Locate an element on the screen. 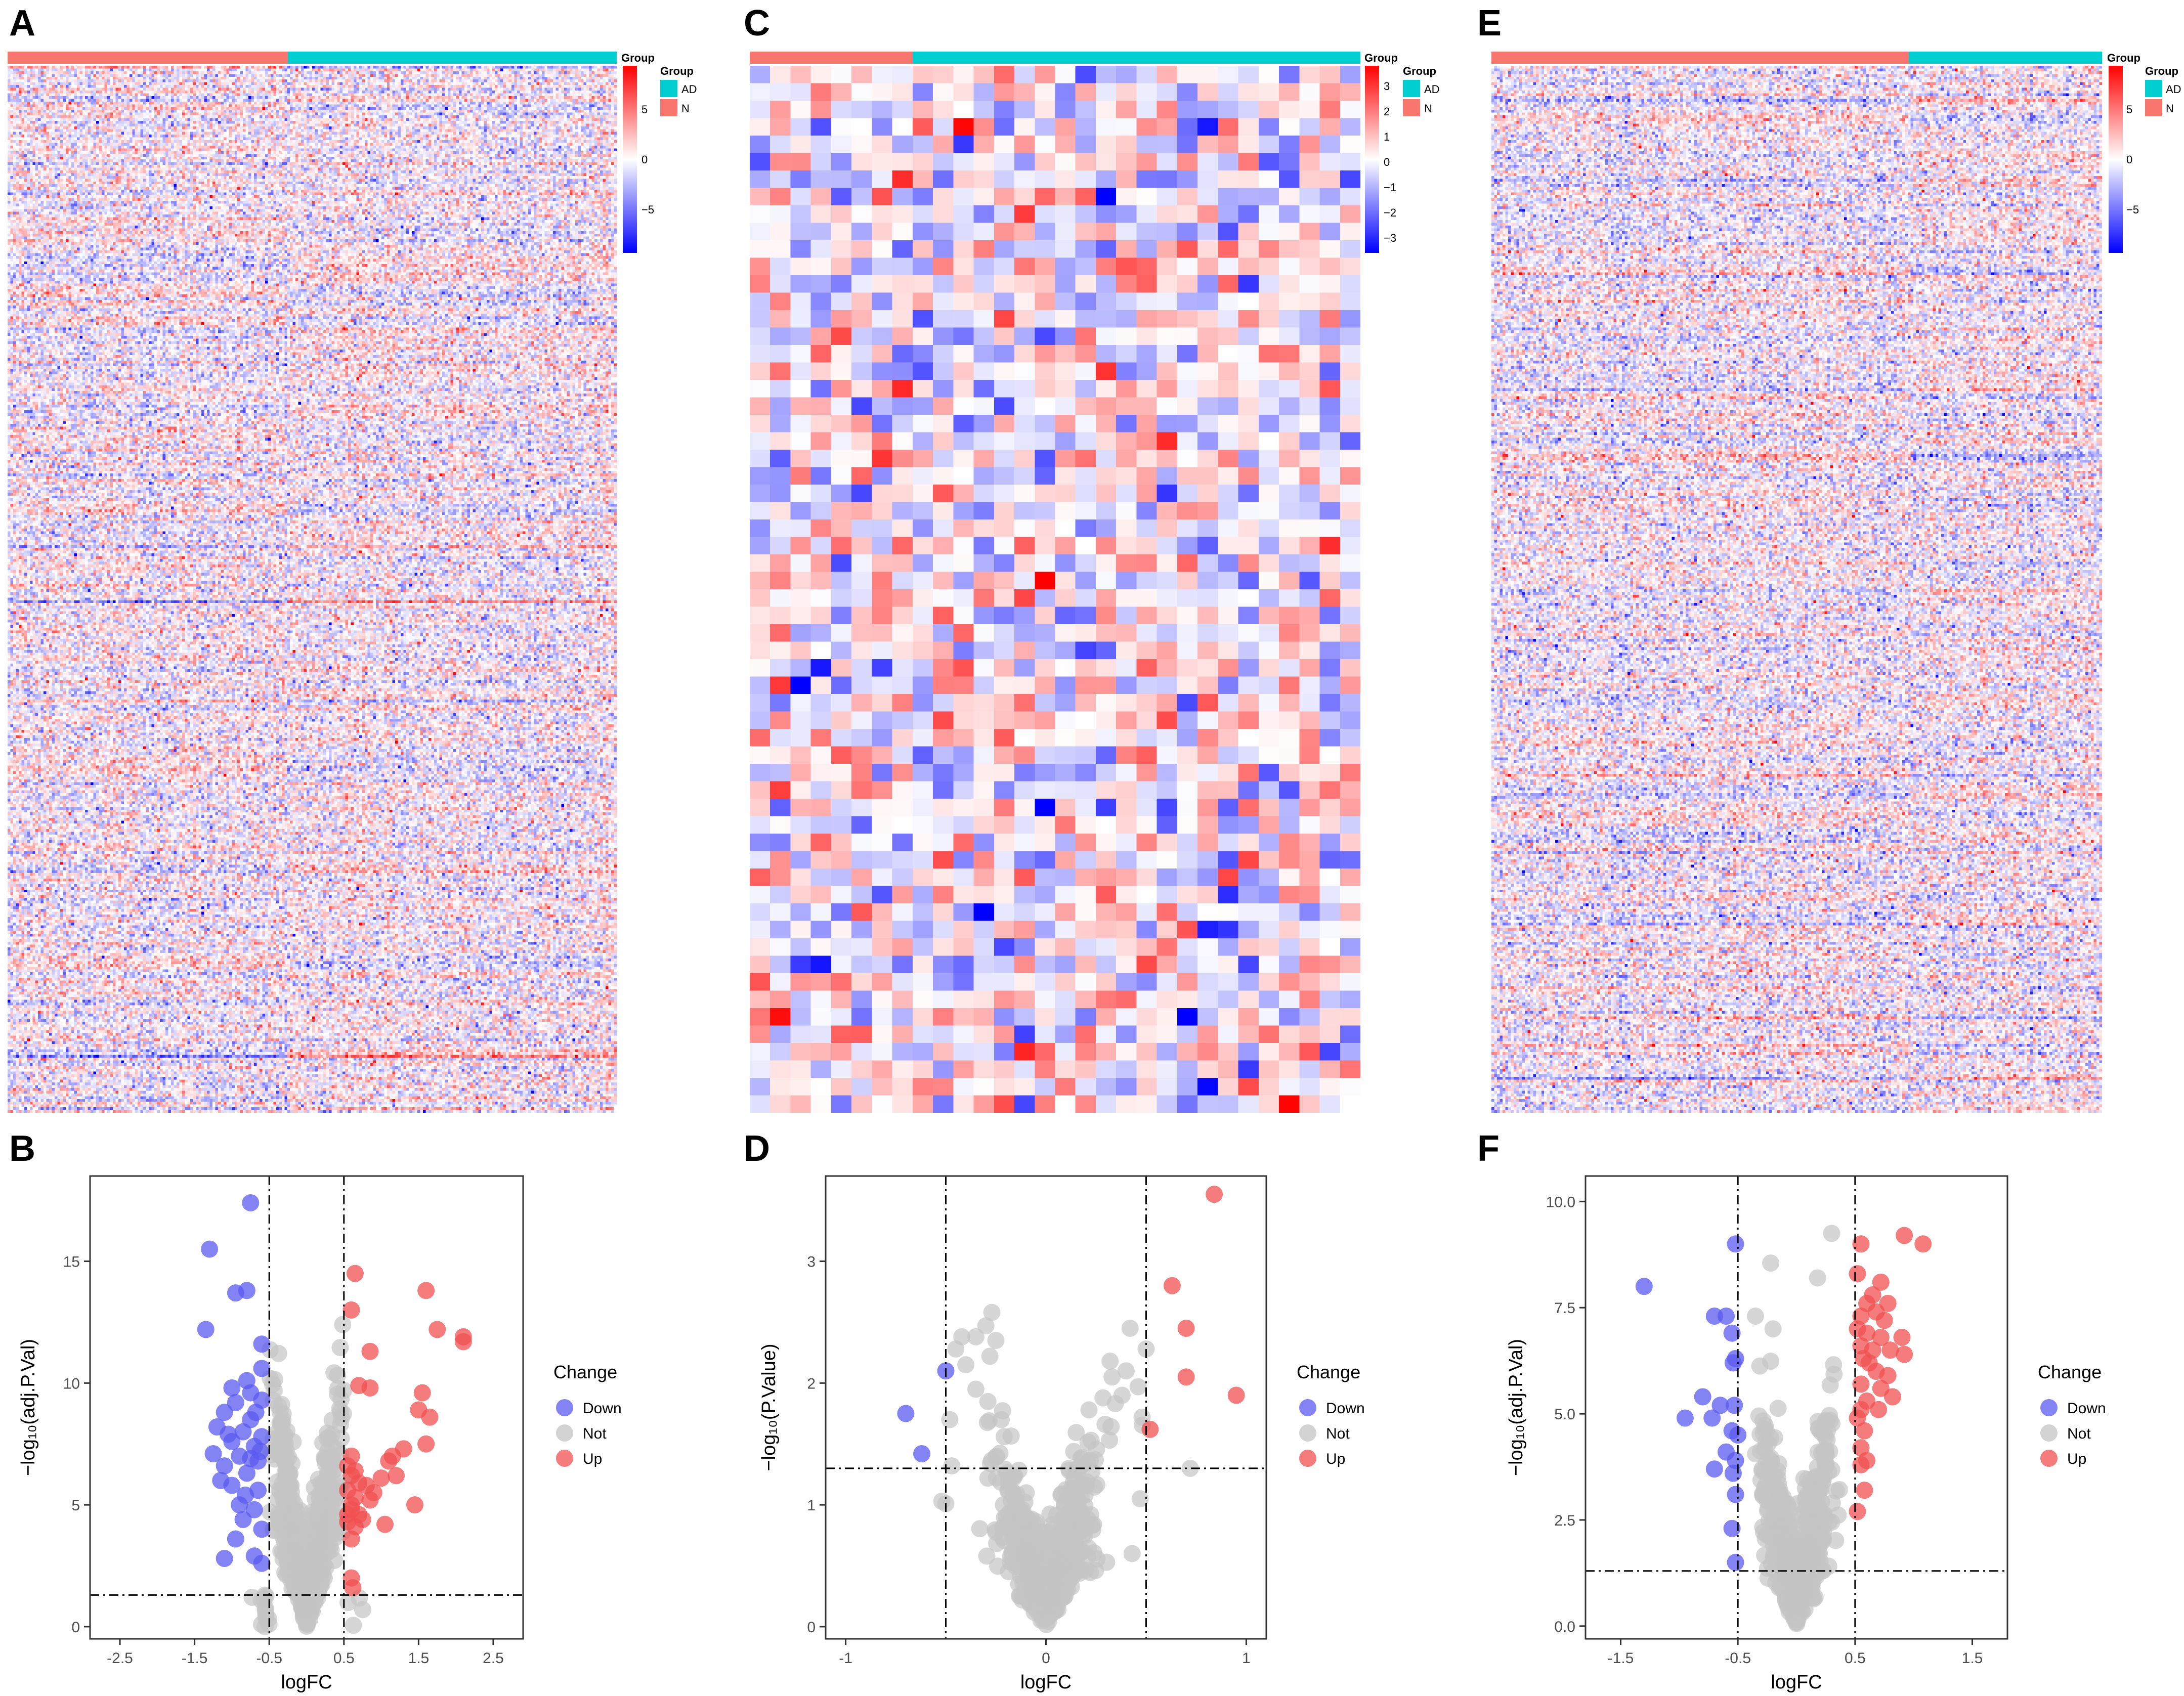  y-tick-label: 2.5 is located at coordinates (1565, 1520).